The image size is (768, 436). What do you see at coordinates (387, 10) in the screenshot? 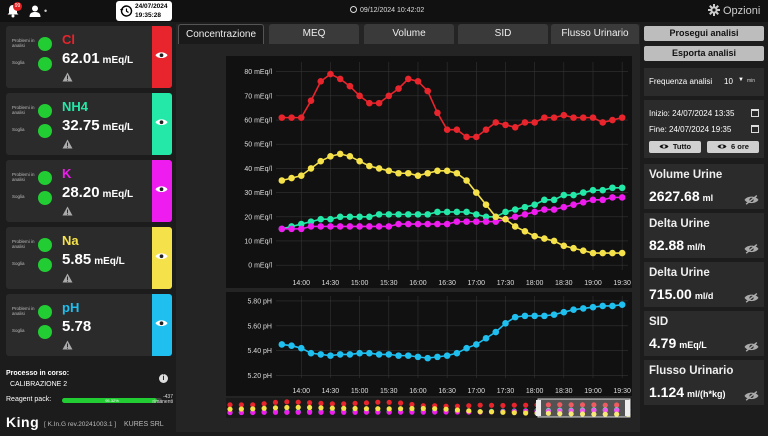
I see `system-datetime: 09/12/2024 10:42:02` at bounding box center [387, 10].